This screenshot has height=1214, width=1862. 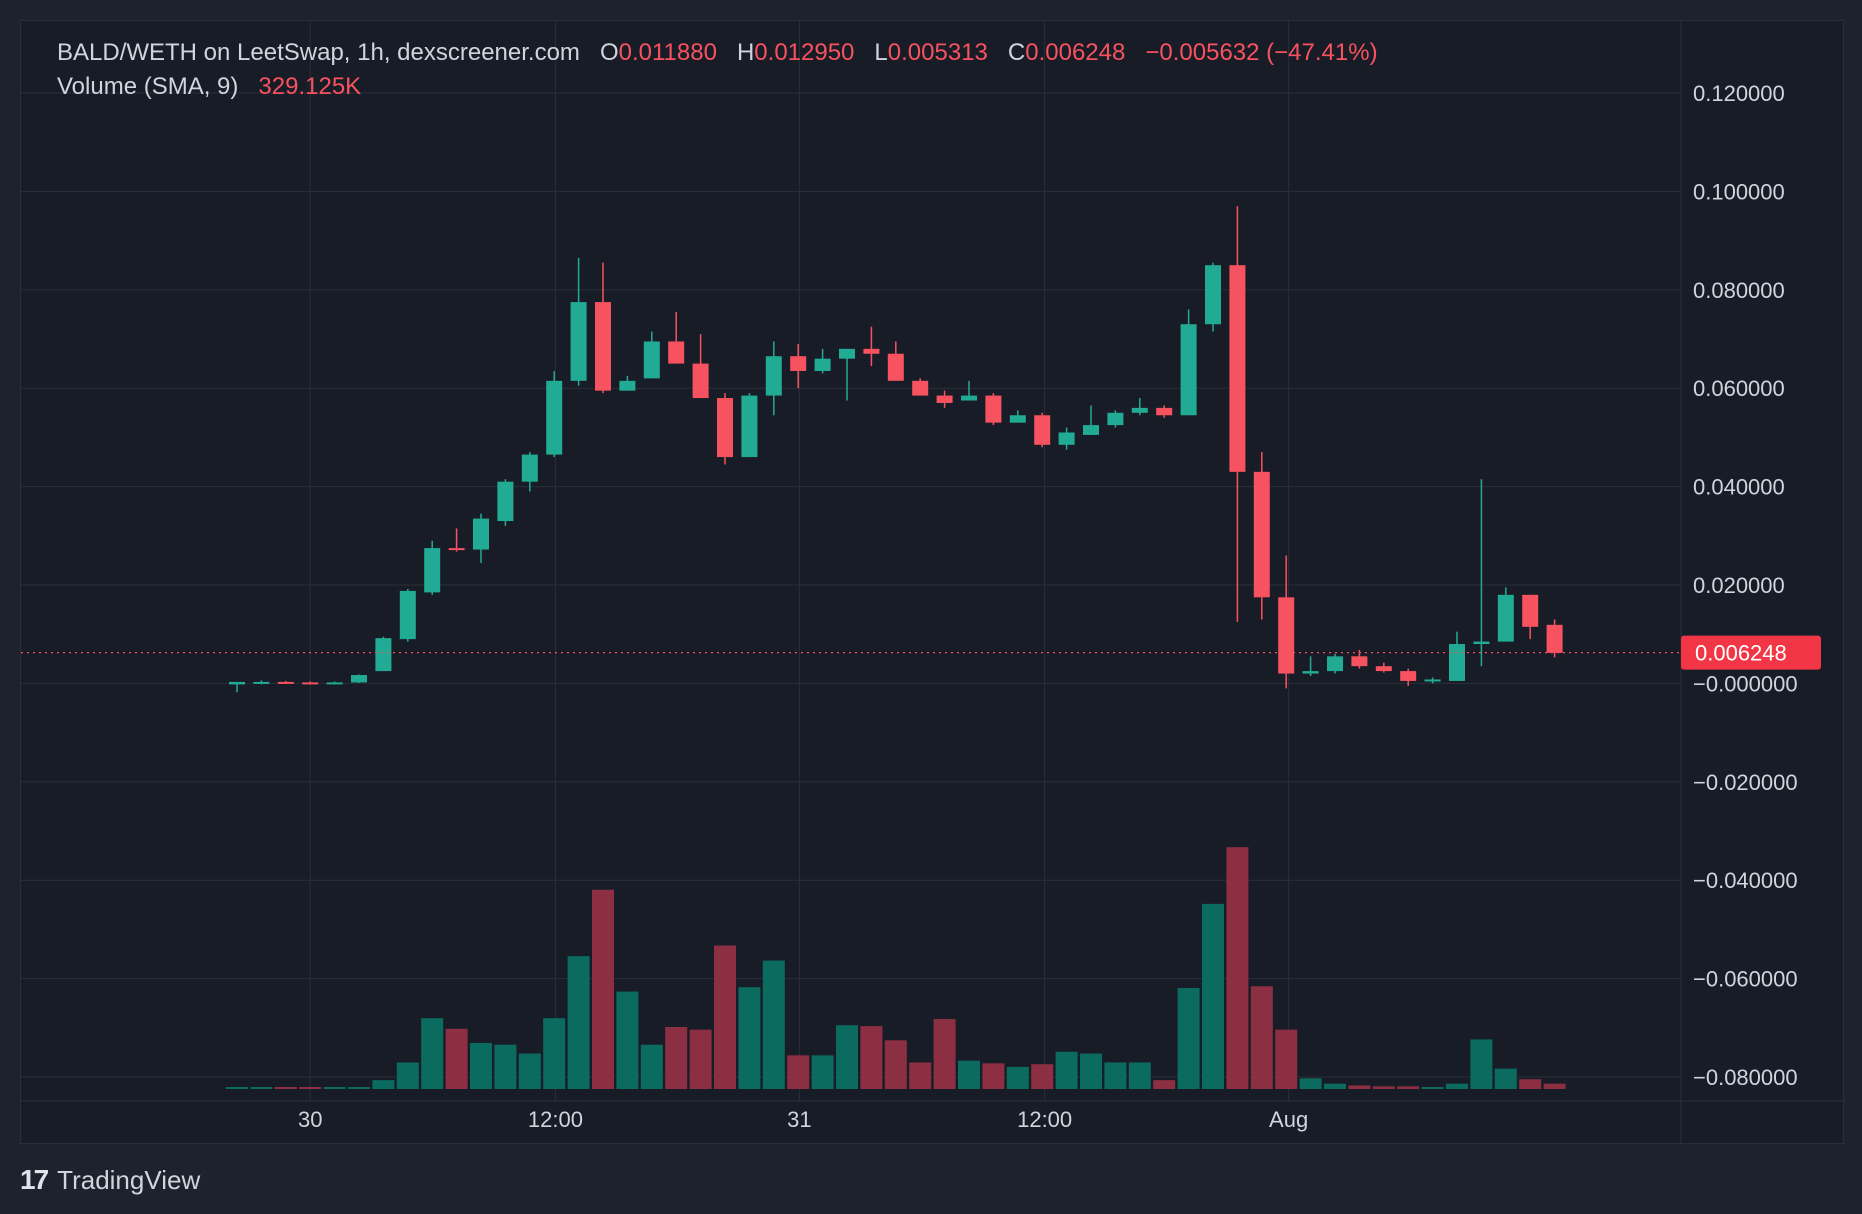 What do you see at coordinates (1745, 1077) in the screenshot?
I see `y-tick-label: −0.080000` at bounding box center [1745, 1077].